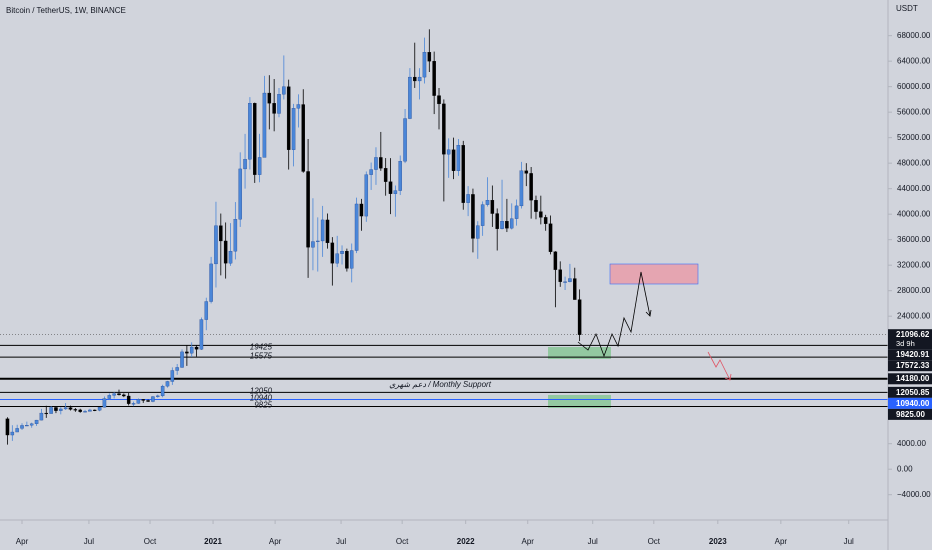 The height and width of the screenshot is (550, 932). Describe the element at coordinates (213, 541) in the screenshot. I see `x-tick-label: 2021` at that location.